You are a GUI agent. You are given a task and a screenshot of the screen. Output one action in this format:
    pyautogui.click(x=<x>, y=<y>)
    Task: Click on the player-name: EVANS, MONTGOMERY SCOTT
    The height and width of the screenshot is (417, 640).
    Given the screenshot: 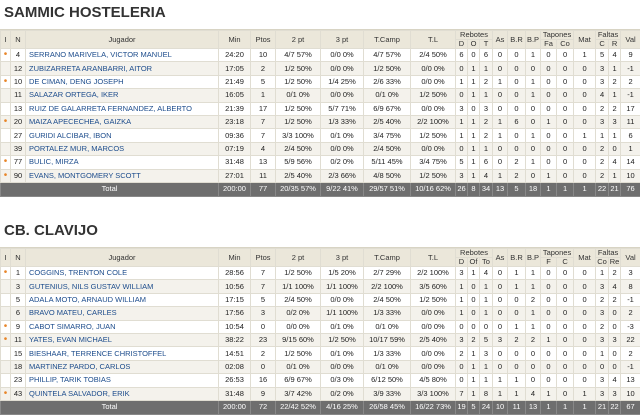 What is the action you would take?
    pyautogui.click(x=122, y=175)
    